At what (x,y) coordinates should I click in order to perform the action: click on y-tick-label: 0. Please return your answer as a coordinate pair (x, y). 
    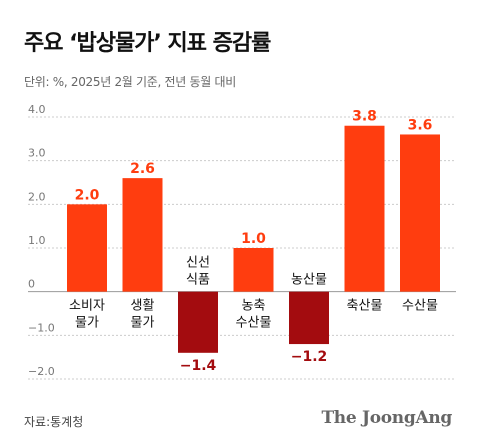
    Looking at the image, I should click on (31, 284).